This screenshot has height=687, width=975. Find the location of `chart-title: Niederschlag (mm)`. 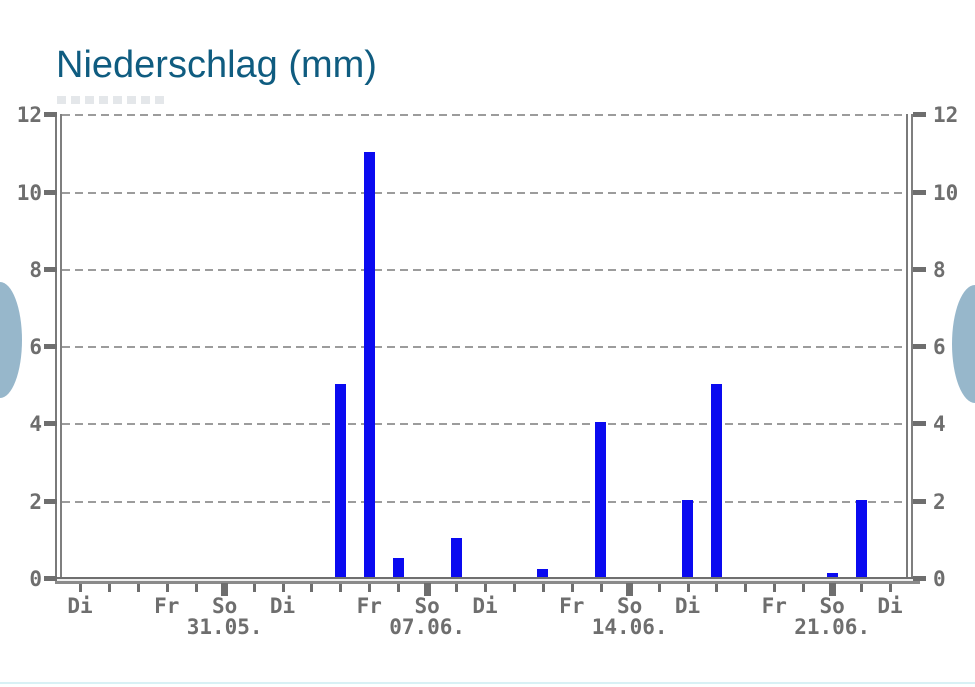

chart-title: Niederschlag (mm) is located at coordinates (216, 65).